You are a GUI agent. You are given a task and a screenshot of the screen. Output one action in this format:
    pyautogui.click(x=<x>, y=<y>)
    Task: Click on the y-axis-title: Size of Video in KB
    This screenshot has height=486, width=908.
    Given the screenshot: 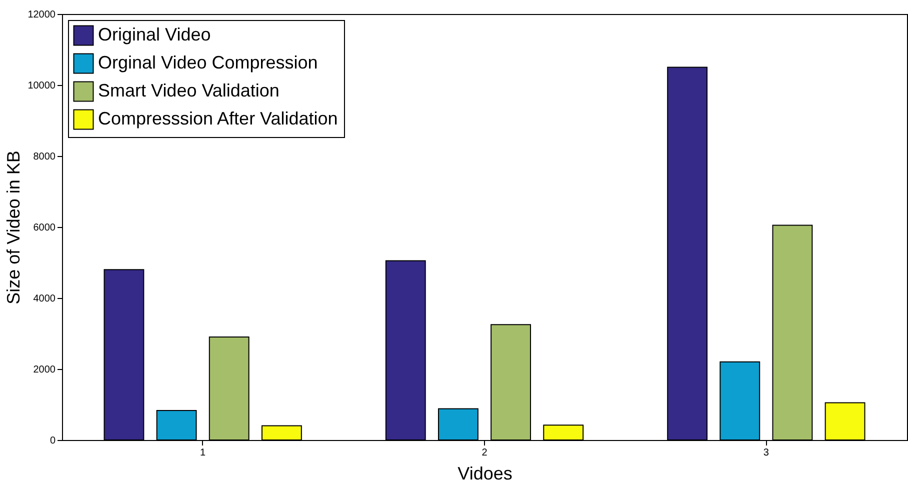 What is the action you would take?
    pyautogui.click(x=14, y=227)
    